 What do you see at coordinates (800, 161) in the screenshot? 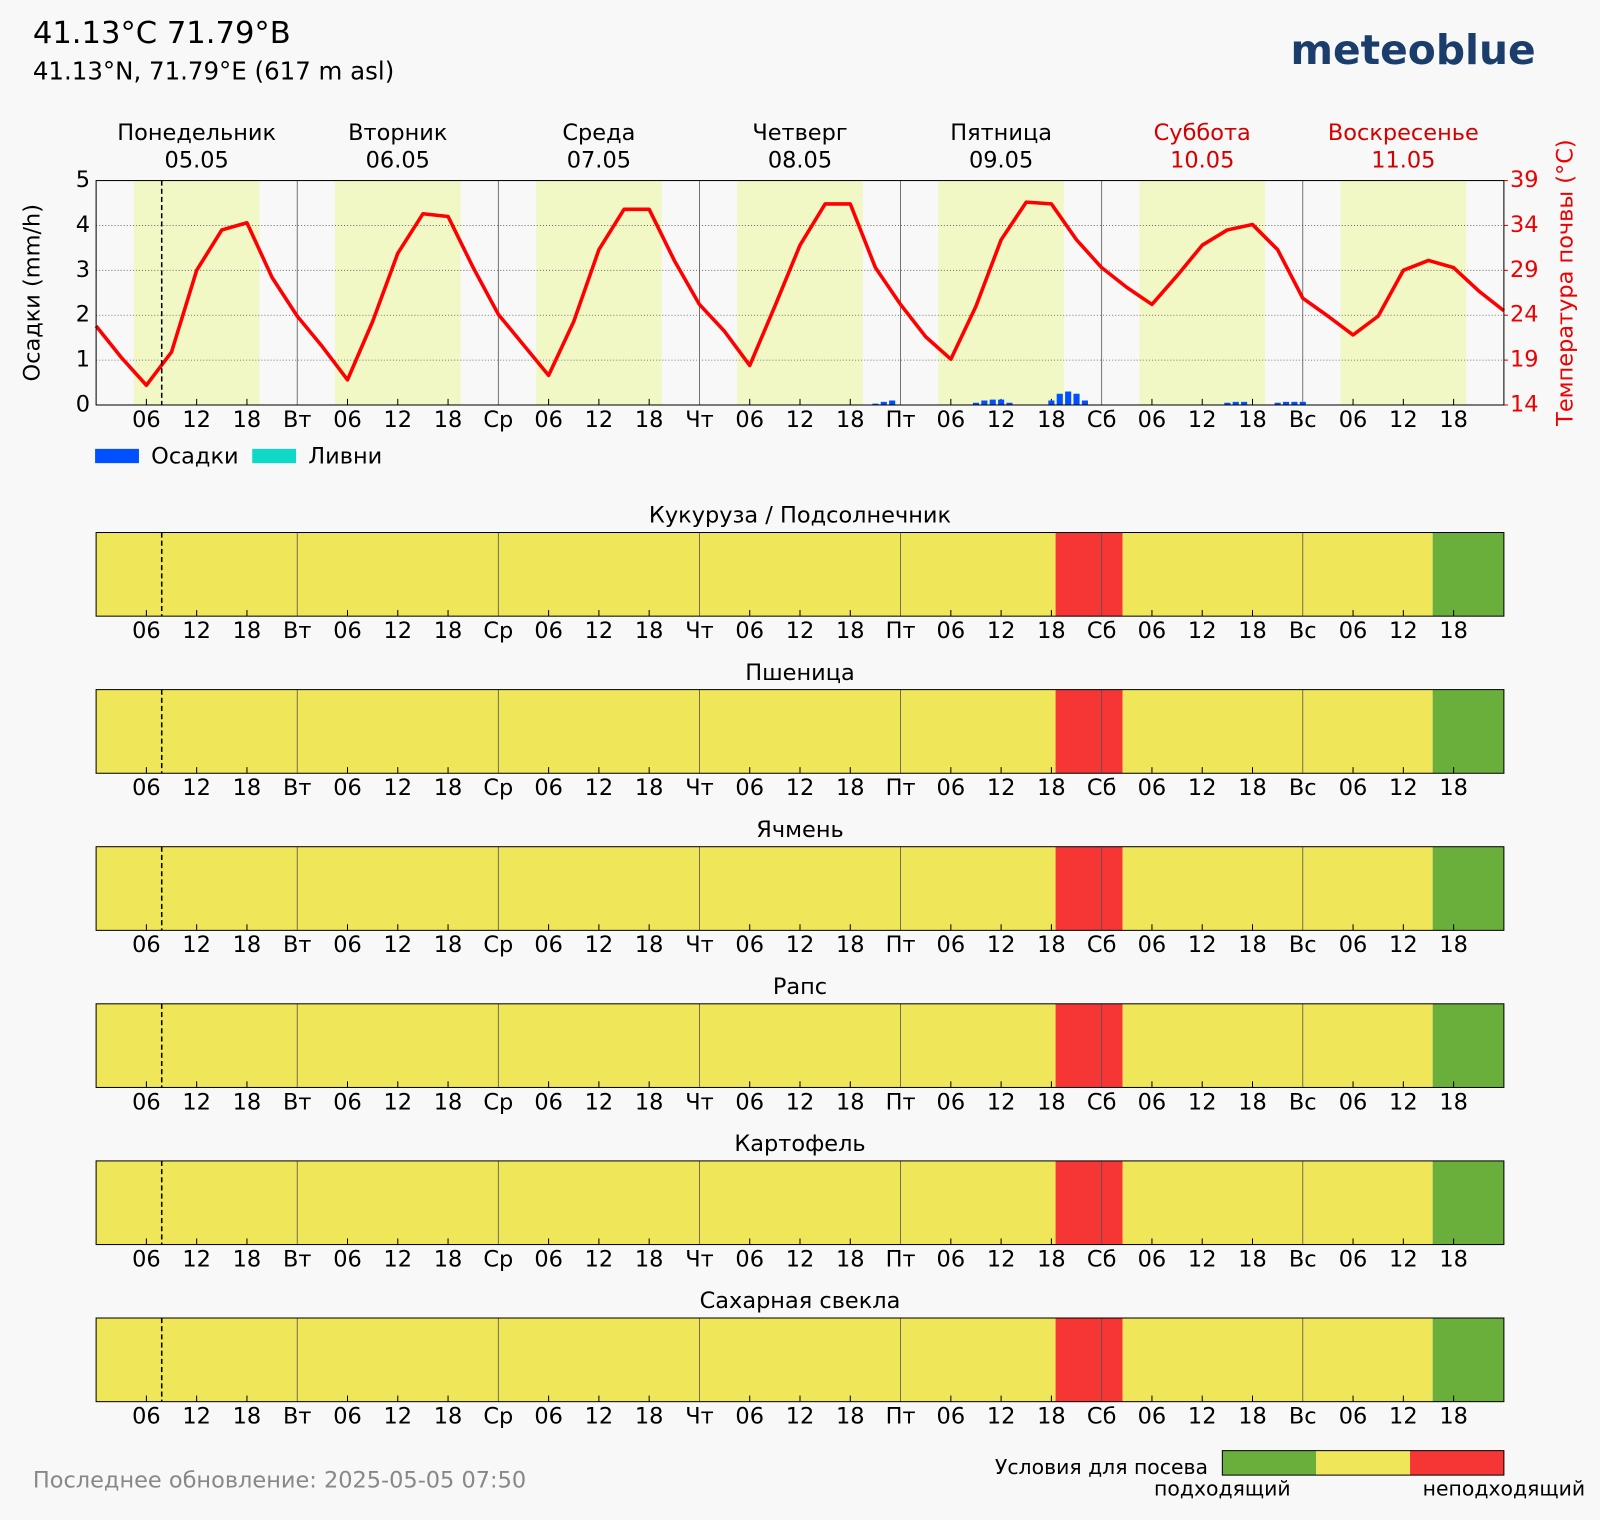
I see `day-date: 08.05` at bounding box center [800, 161].